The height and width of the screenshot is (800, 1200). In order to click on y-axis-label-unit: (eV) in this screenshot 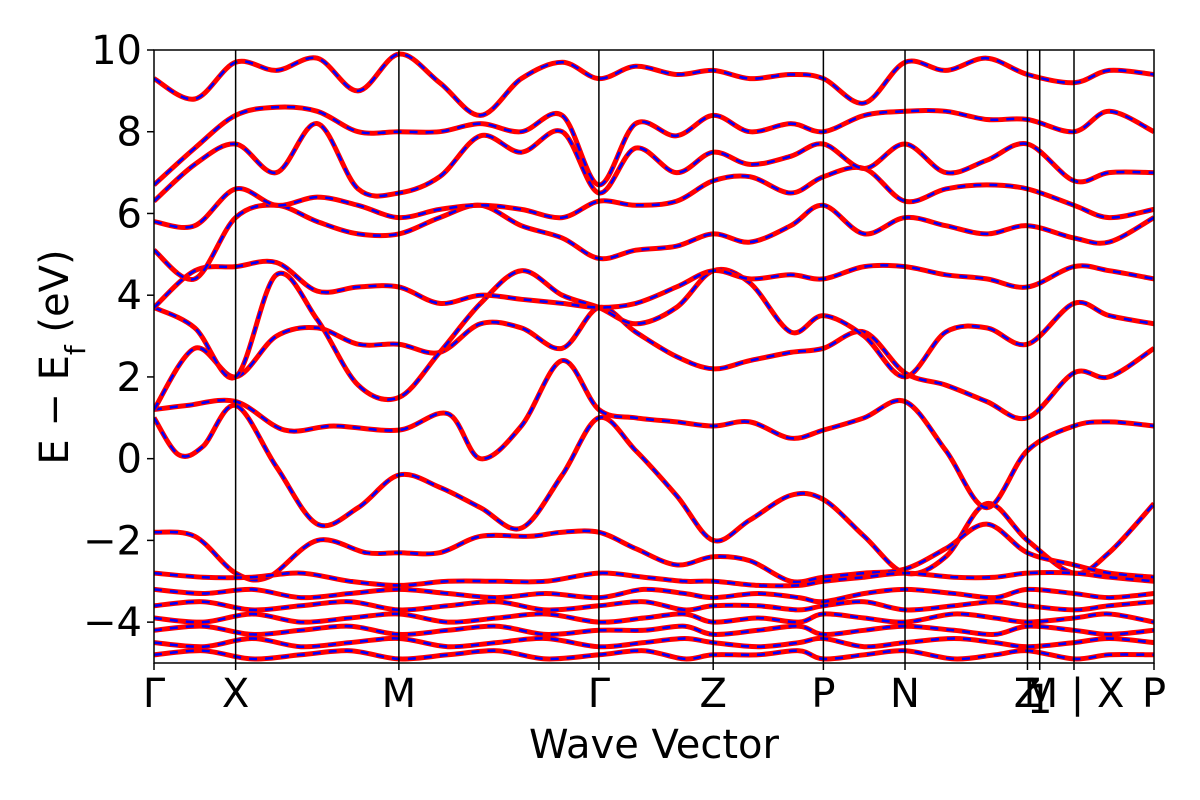, I will do `click(55, 297)`.